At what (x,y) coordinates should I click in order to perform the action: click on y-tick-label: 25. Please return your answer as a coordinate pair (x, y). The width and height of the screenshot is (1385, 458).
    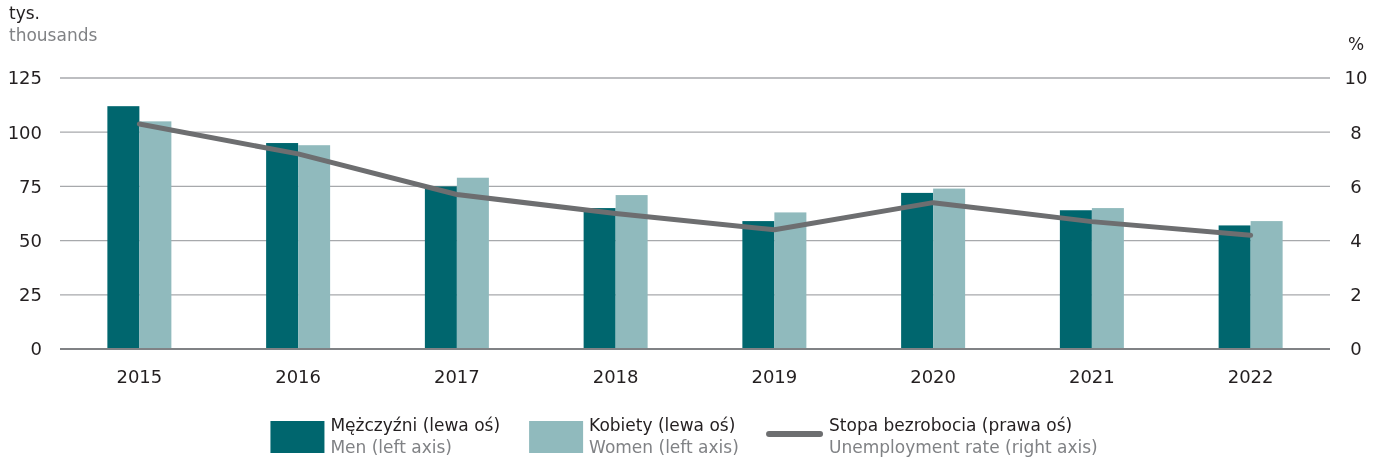
    Looking at the image, I should click on (30, 295).